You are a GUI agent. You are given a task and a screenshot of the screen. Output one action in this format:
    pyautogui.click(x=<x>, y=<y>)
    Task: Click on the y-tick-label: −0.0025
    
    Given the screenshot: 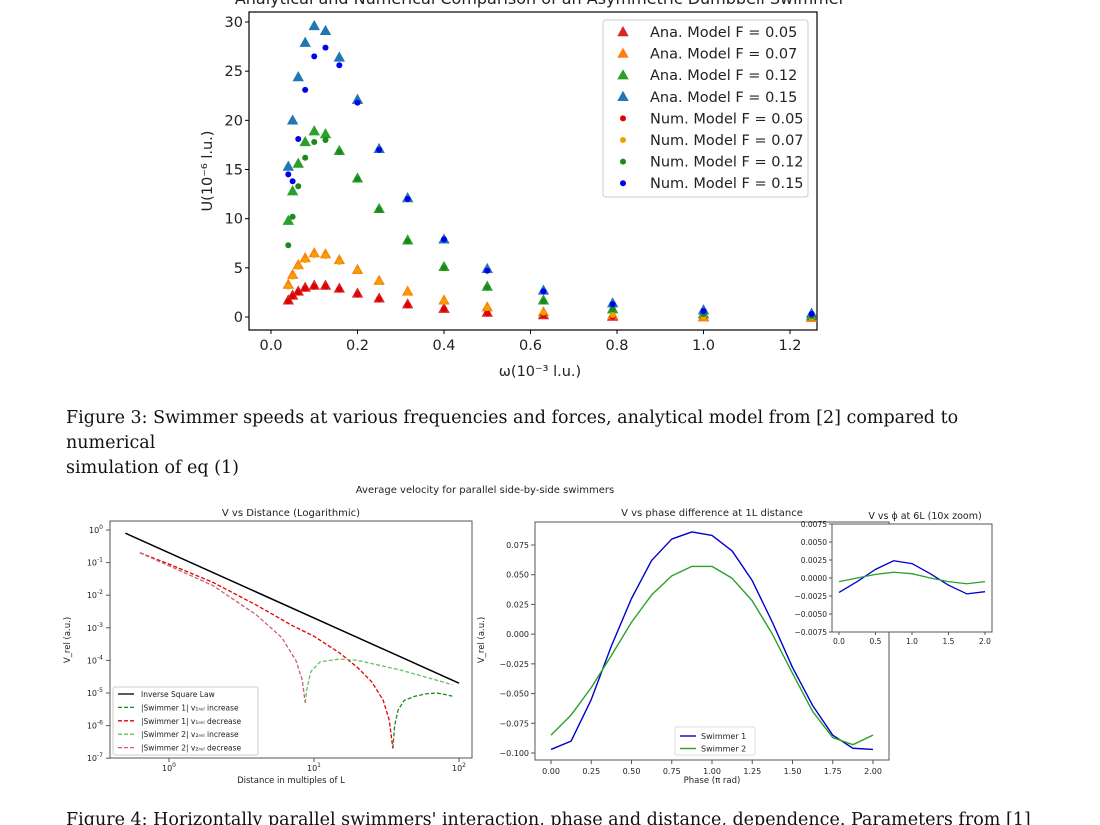 What is the action you would take?
    pyautogui.click(x=810, y=596)
    